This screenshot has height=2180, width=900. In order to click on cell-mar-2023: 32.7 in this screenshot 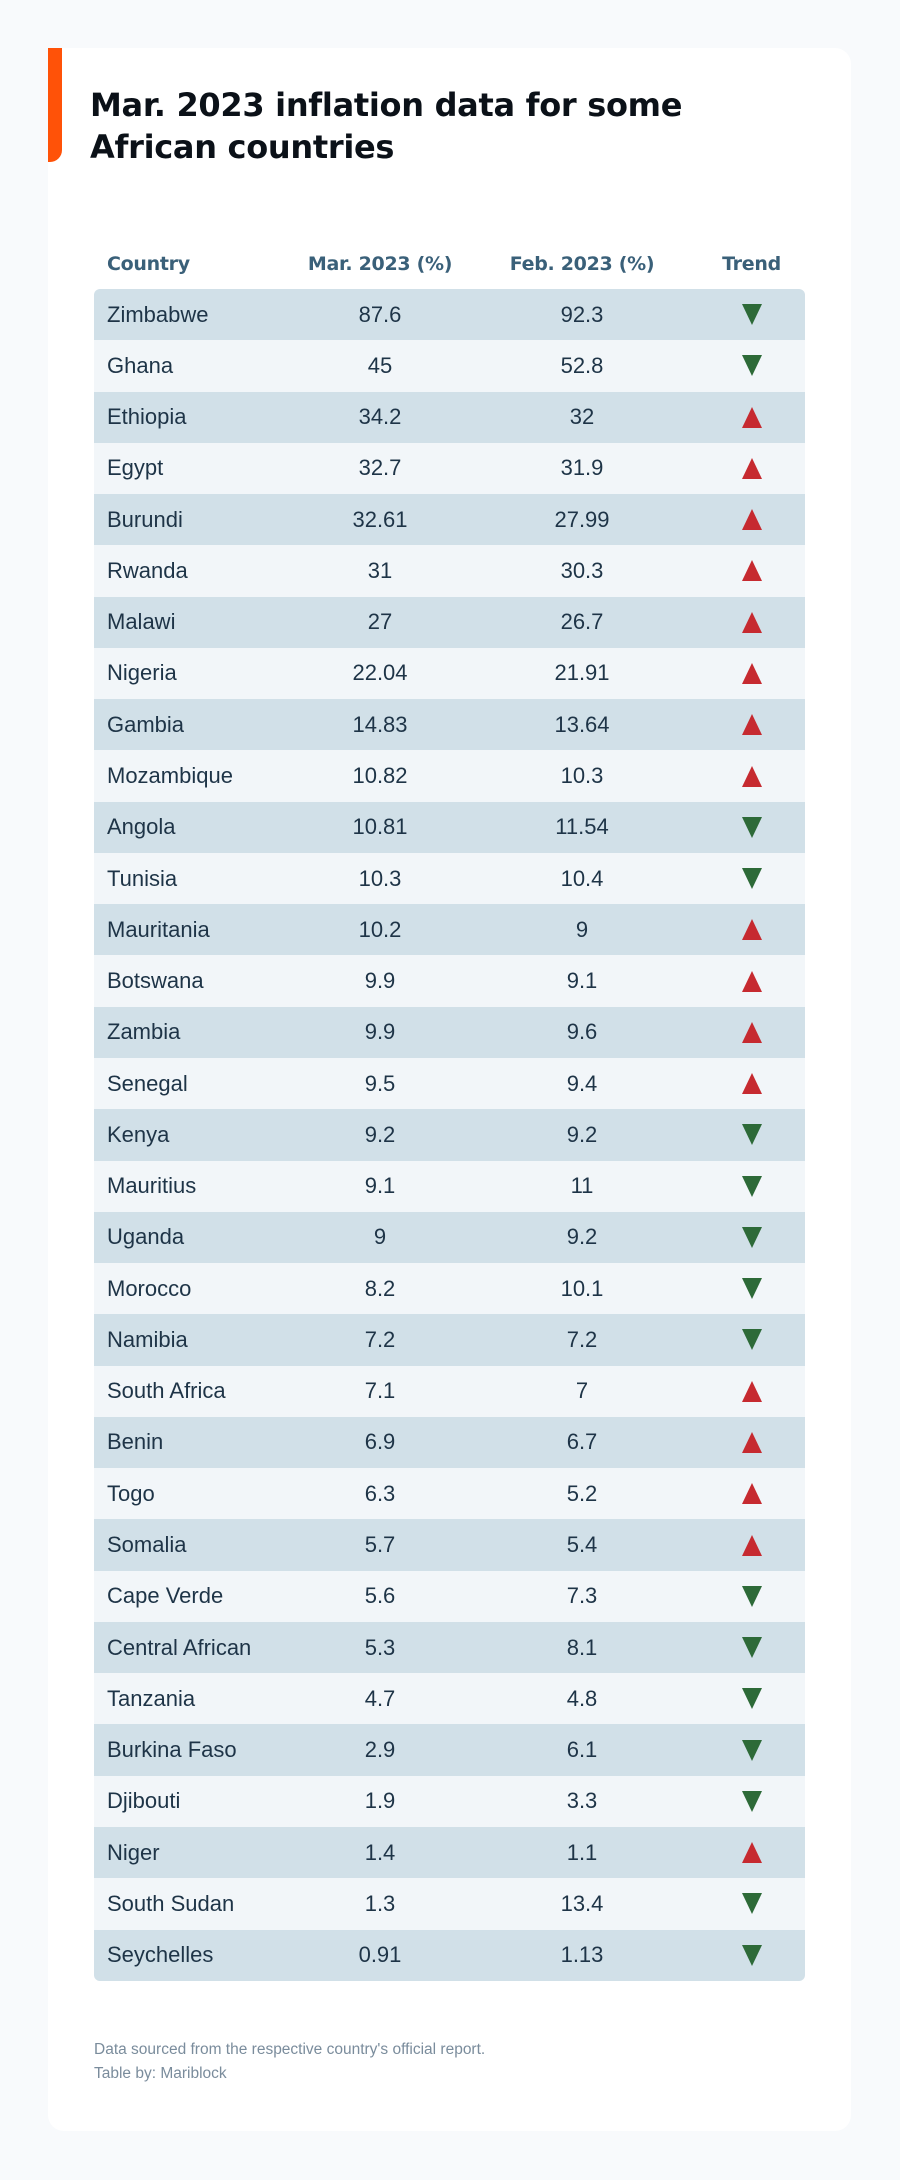, I will do `click(380, 468)`.